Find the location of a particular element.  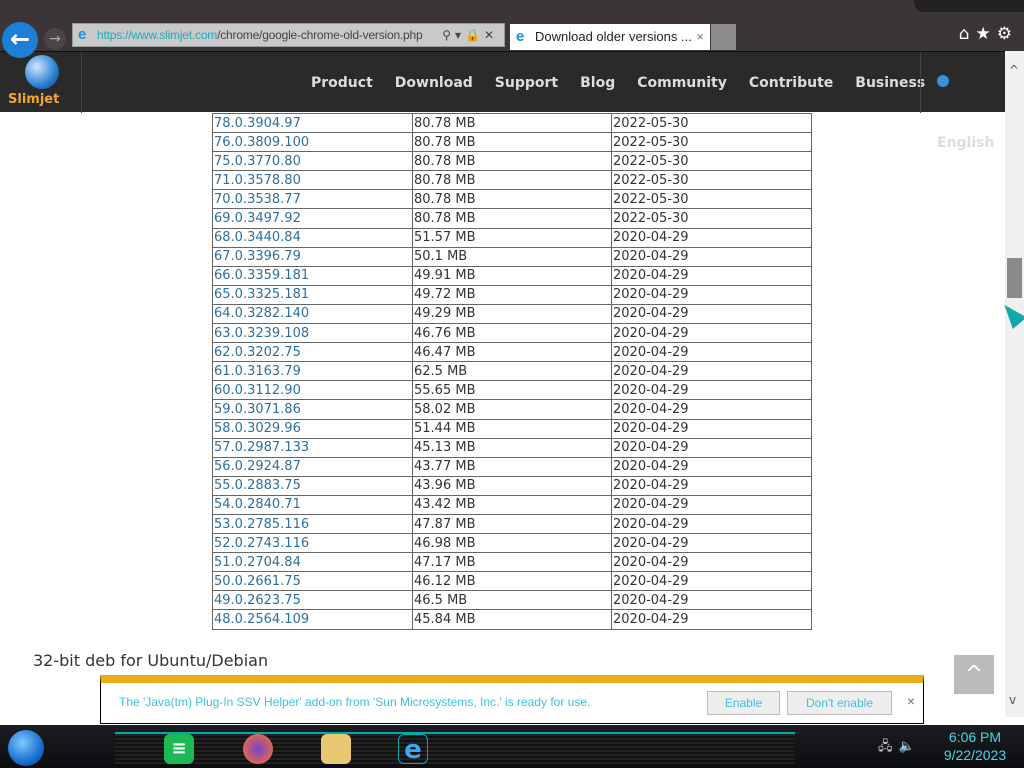

table-row: 65.0.3325.181 49.72 MB 2020-04-29 is located at coordinates (512, 294).